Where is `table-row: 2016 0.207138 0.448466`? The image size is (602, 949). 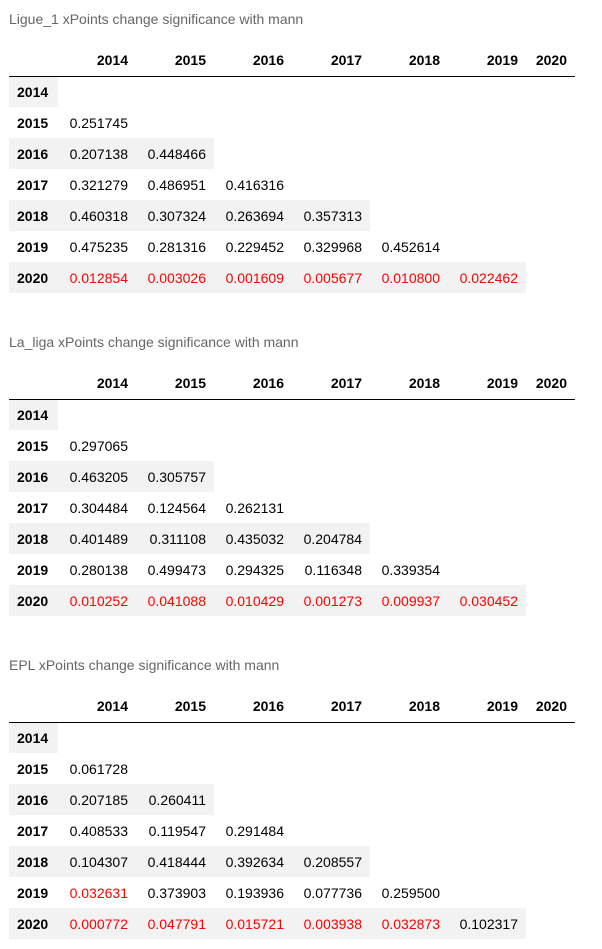 table-row: 2016 0.207138 0.448466 is located at coordinates (292, 153).